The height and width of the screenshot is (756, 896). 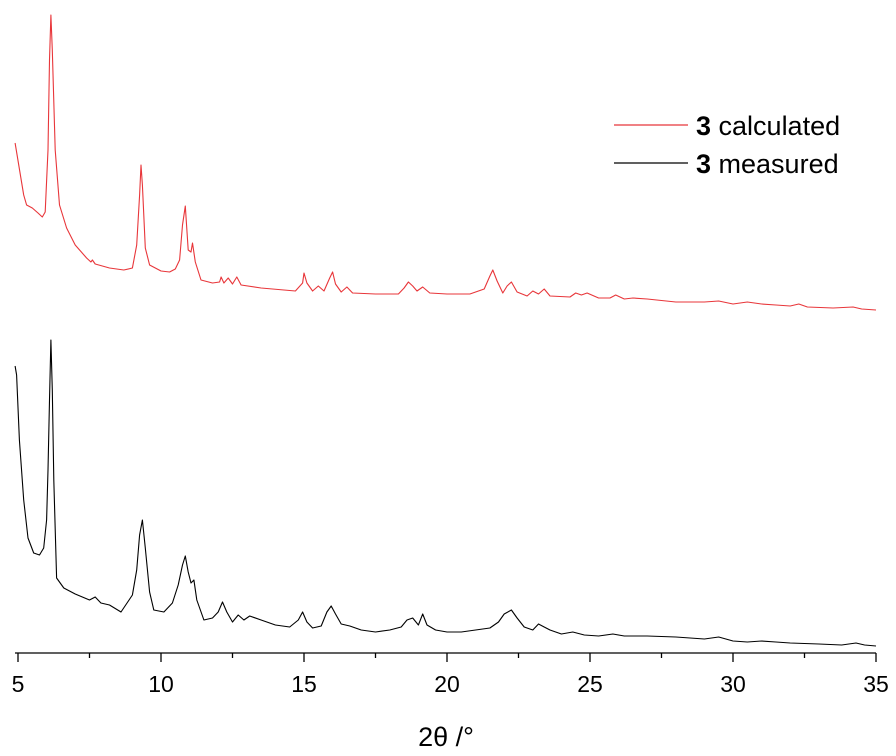 What do you see at coordinates (18, 684) in the screenshot?
I see `x-tick-label: 5` at bounding box center [18, 684].